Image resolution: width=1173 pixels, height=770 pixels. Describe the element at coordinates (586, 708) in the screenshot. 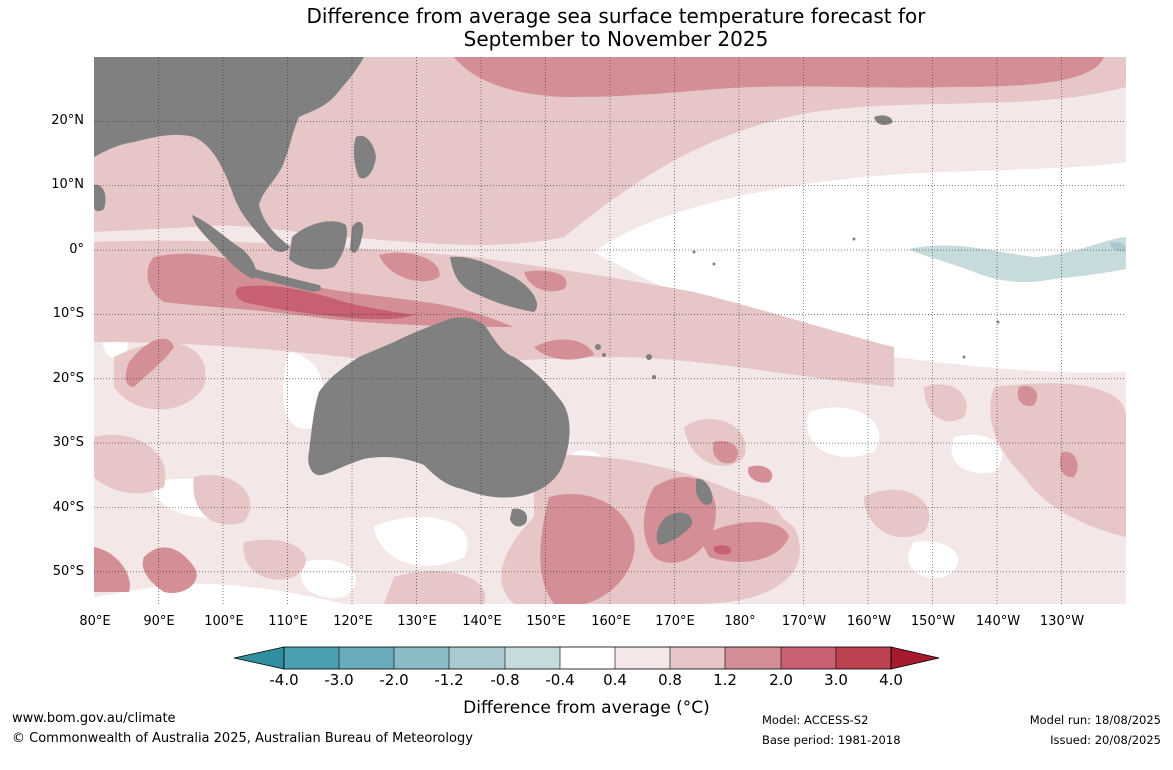

I see `colorbar-title: Difference from average (°C)` at that location.